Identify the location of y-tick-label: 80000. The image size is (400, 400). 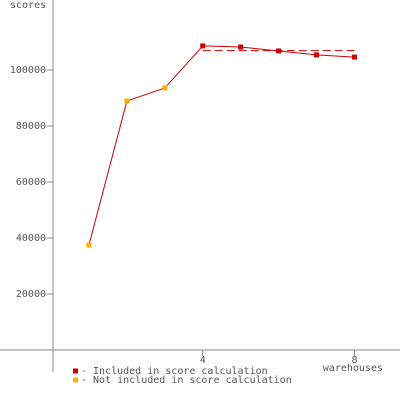
(31, 126).